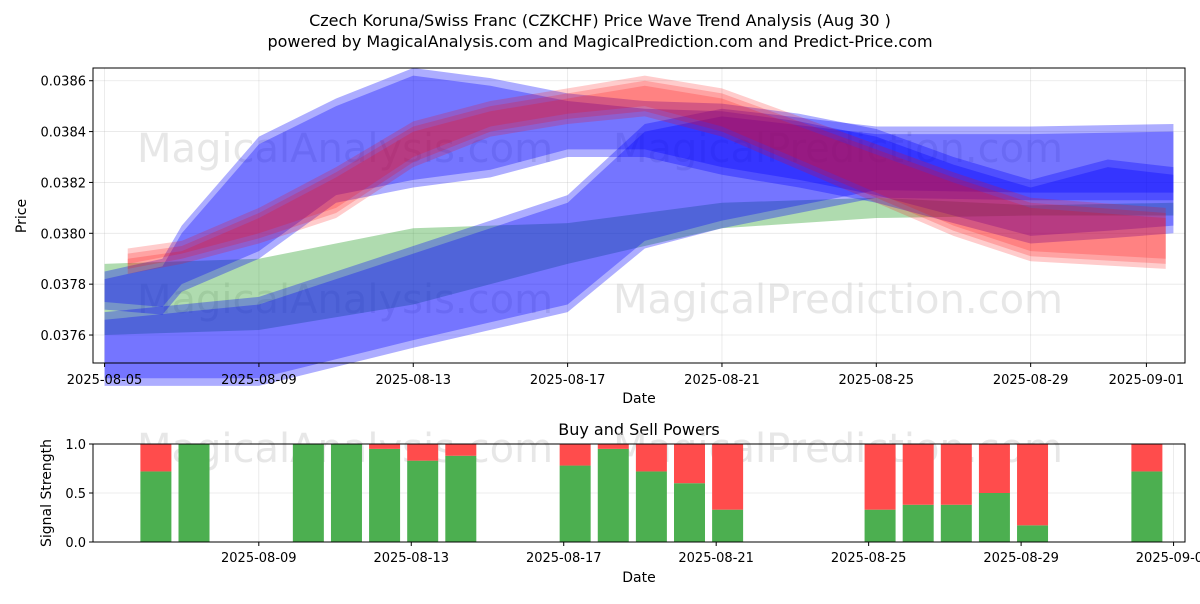  Describe the element at coordinates (1147, 380) in the screenshot. I see `price-x-tick-label: 2025-09-01` at that location.